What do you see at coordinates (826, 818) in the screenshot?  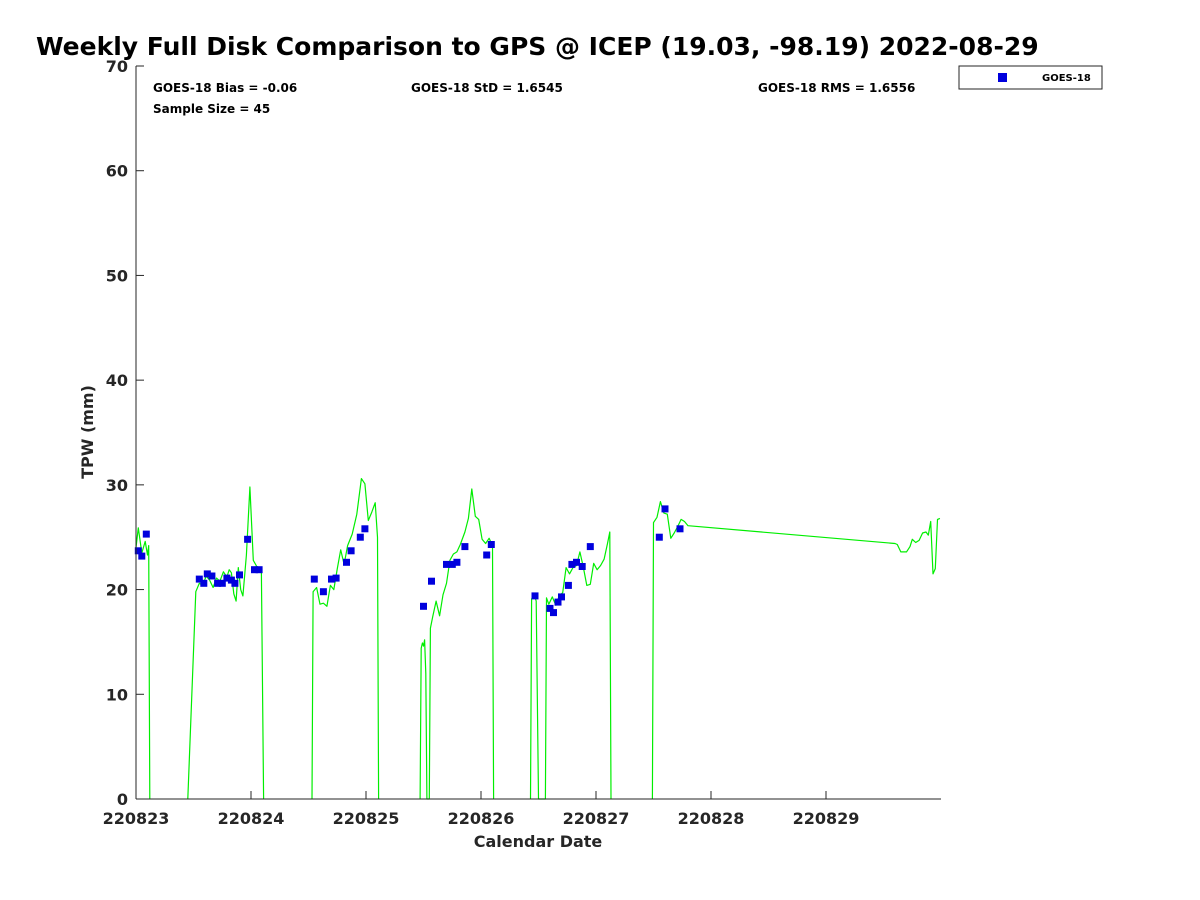 I see `x-tick-label: 220829` at bounding box center [826, 818].